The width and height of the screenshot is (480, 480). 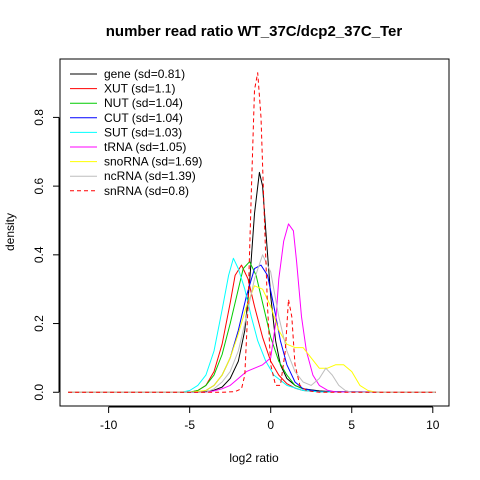 I want to click on x-tick-label-1: -5, so click(x=189, y=425).